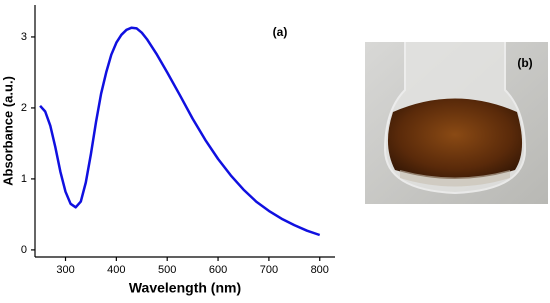 The image size is (550, 303). What do you see at coordinates (269, 270) in the screenshot?
I see `x-tick-label: 700` at bounding box center [269, 270].